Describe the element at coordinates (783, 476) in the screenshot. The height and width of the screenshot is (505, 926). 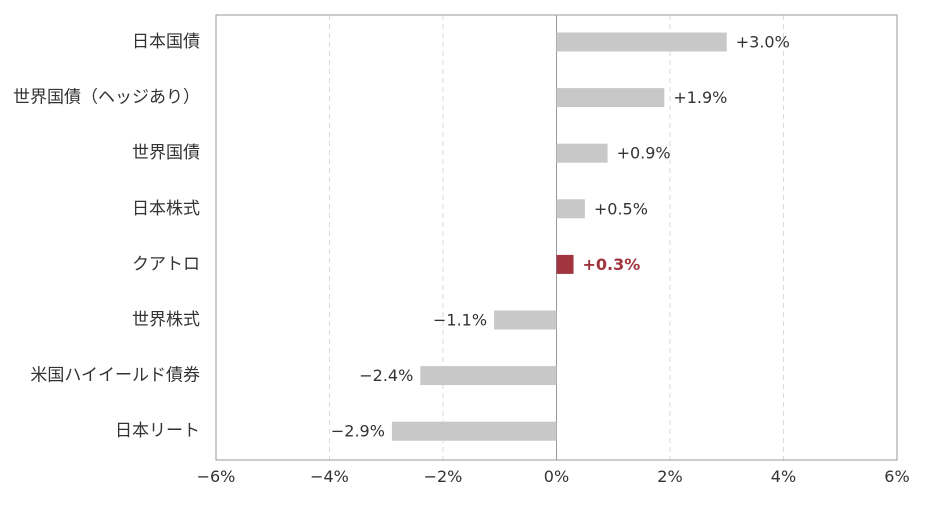
I see `x-tick-label-5: 4%` at that location.